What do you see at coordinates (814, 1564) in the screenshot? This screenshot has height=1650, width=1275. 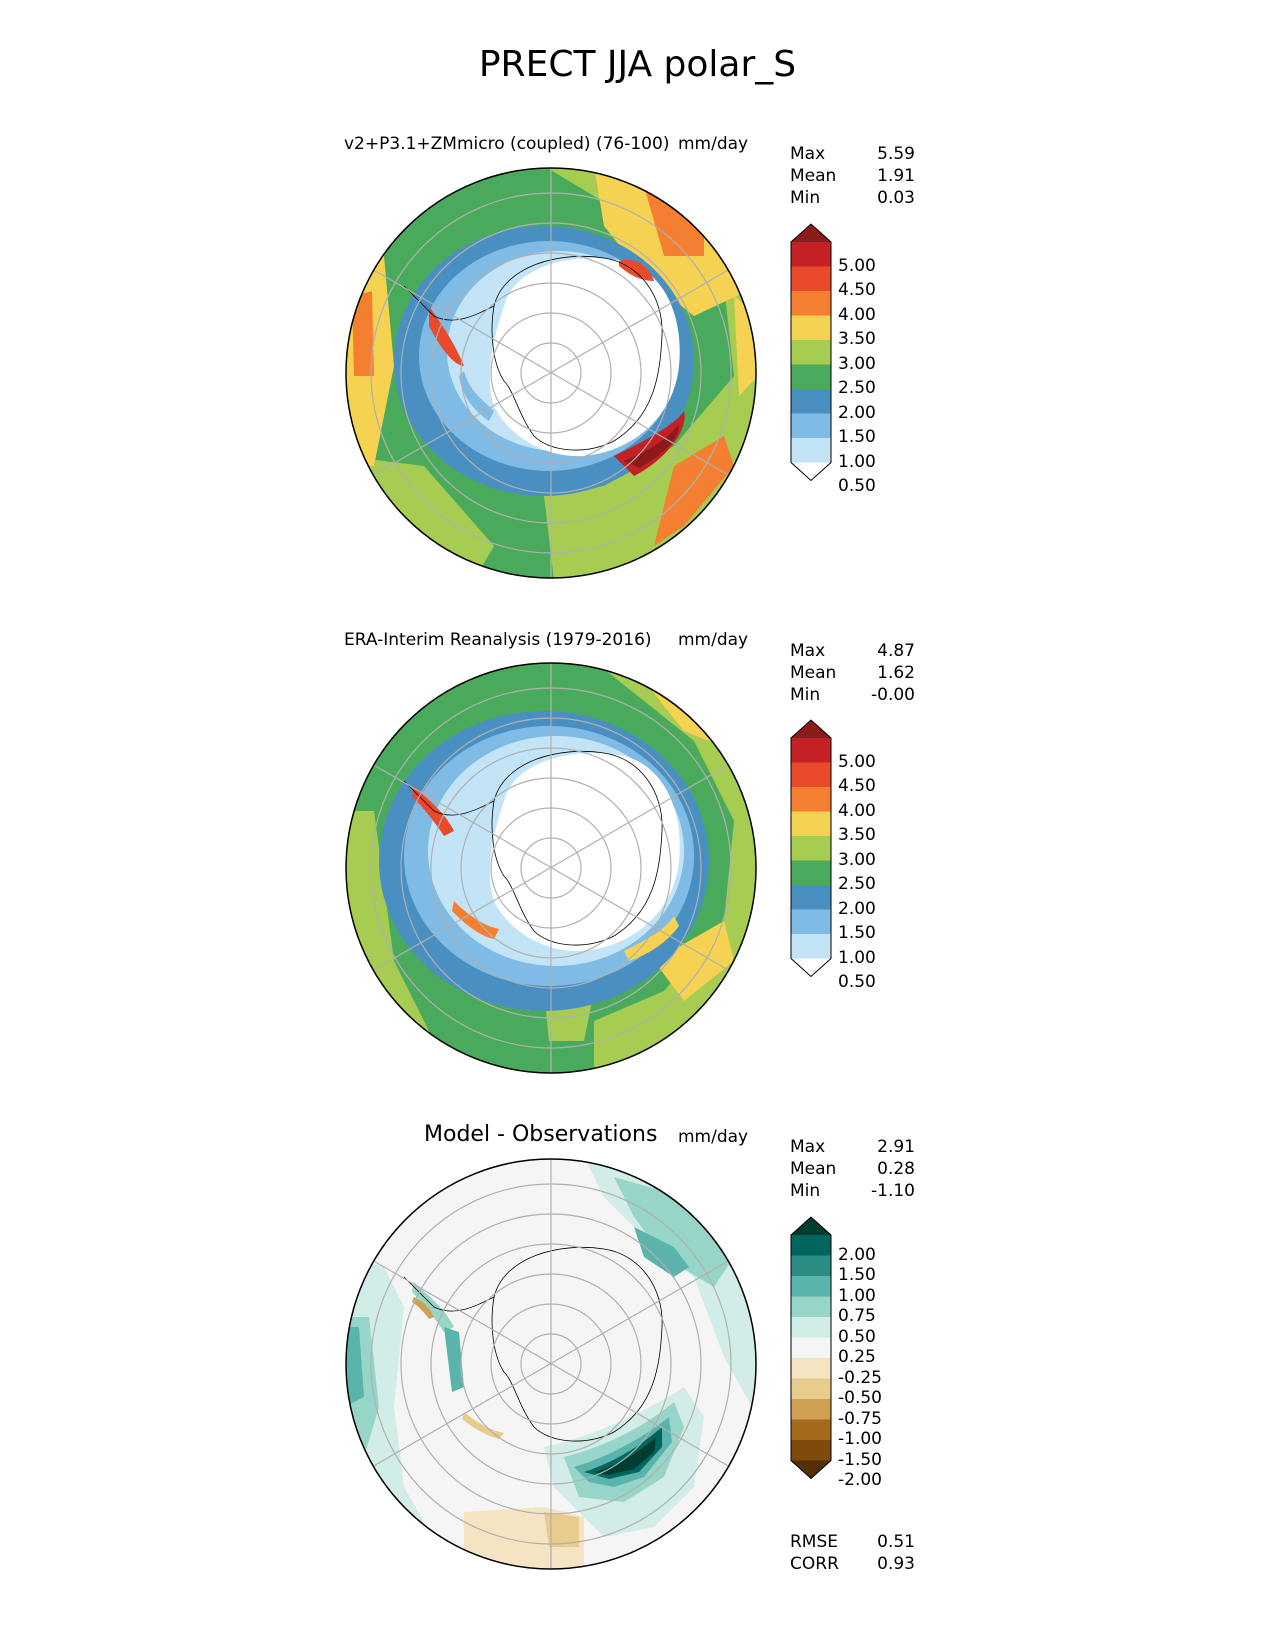 I see `metric-label: CORR` at bounding box center [814, 1564].